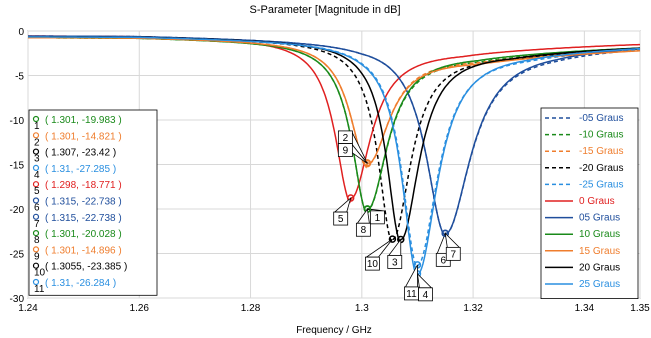 The height and width of the screenshot is (338, 651). Describe the element at coordinates (21, 32) in the screenshot. I see `y-tick-label: 0` at that location.